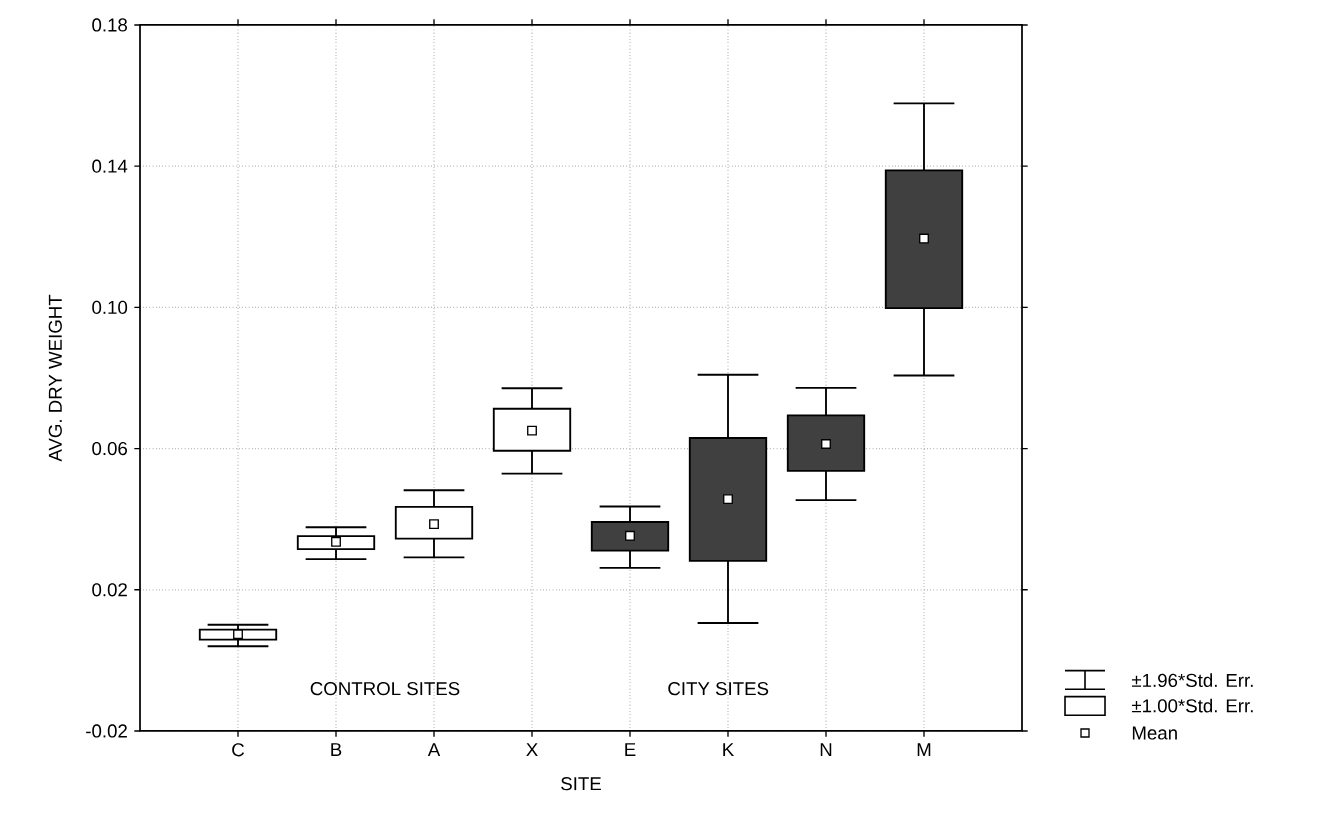  Describe the element at coordinates (581, 784) in the screenshot. I see `x-axis-title: SITE` at that location.